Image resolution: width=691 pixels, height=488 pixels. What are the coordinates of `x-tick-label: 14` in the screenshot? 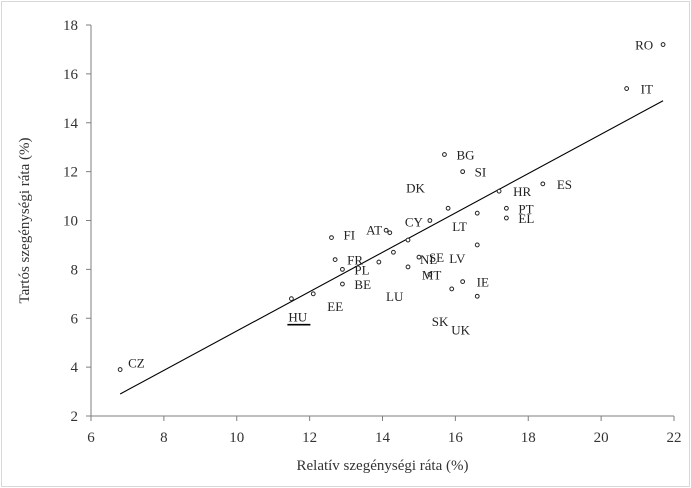 It's located at (383, 438).